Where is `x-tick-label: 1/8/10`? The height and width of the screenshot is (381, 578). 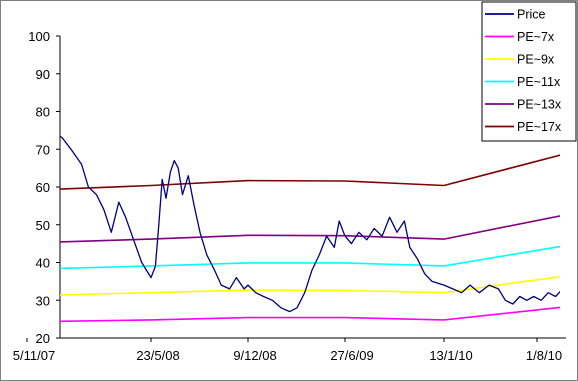
x-tick-label: 1/8/10 is located at coordinates (544, 355).